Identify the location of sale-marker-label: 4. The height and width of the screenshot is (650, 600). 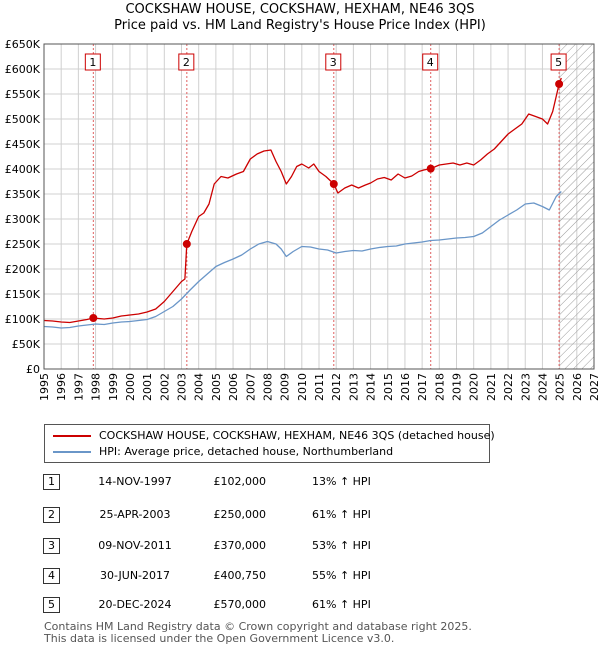
(430, 62).